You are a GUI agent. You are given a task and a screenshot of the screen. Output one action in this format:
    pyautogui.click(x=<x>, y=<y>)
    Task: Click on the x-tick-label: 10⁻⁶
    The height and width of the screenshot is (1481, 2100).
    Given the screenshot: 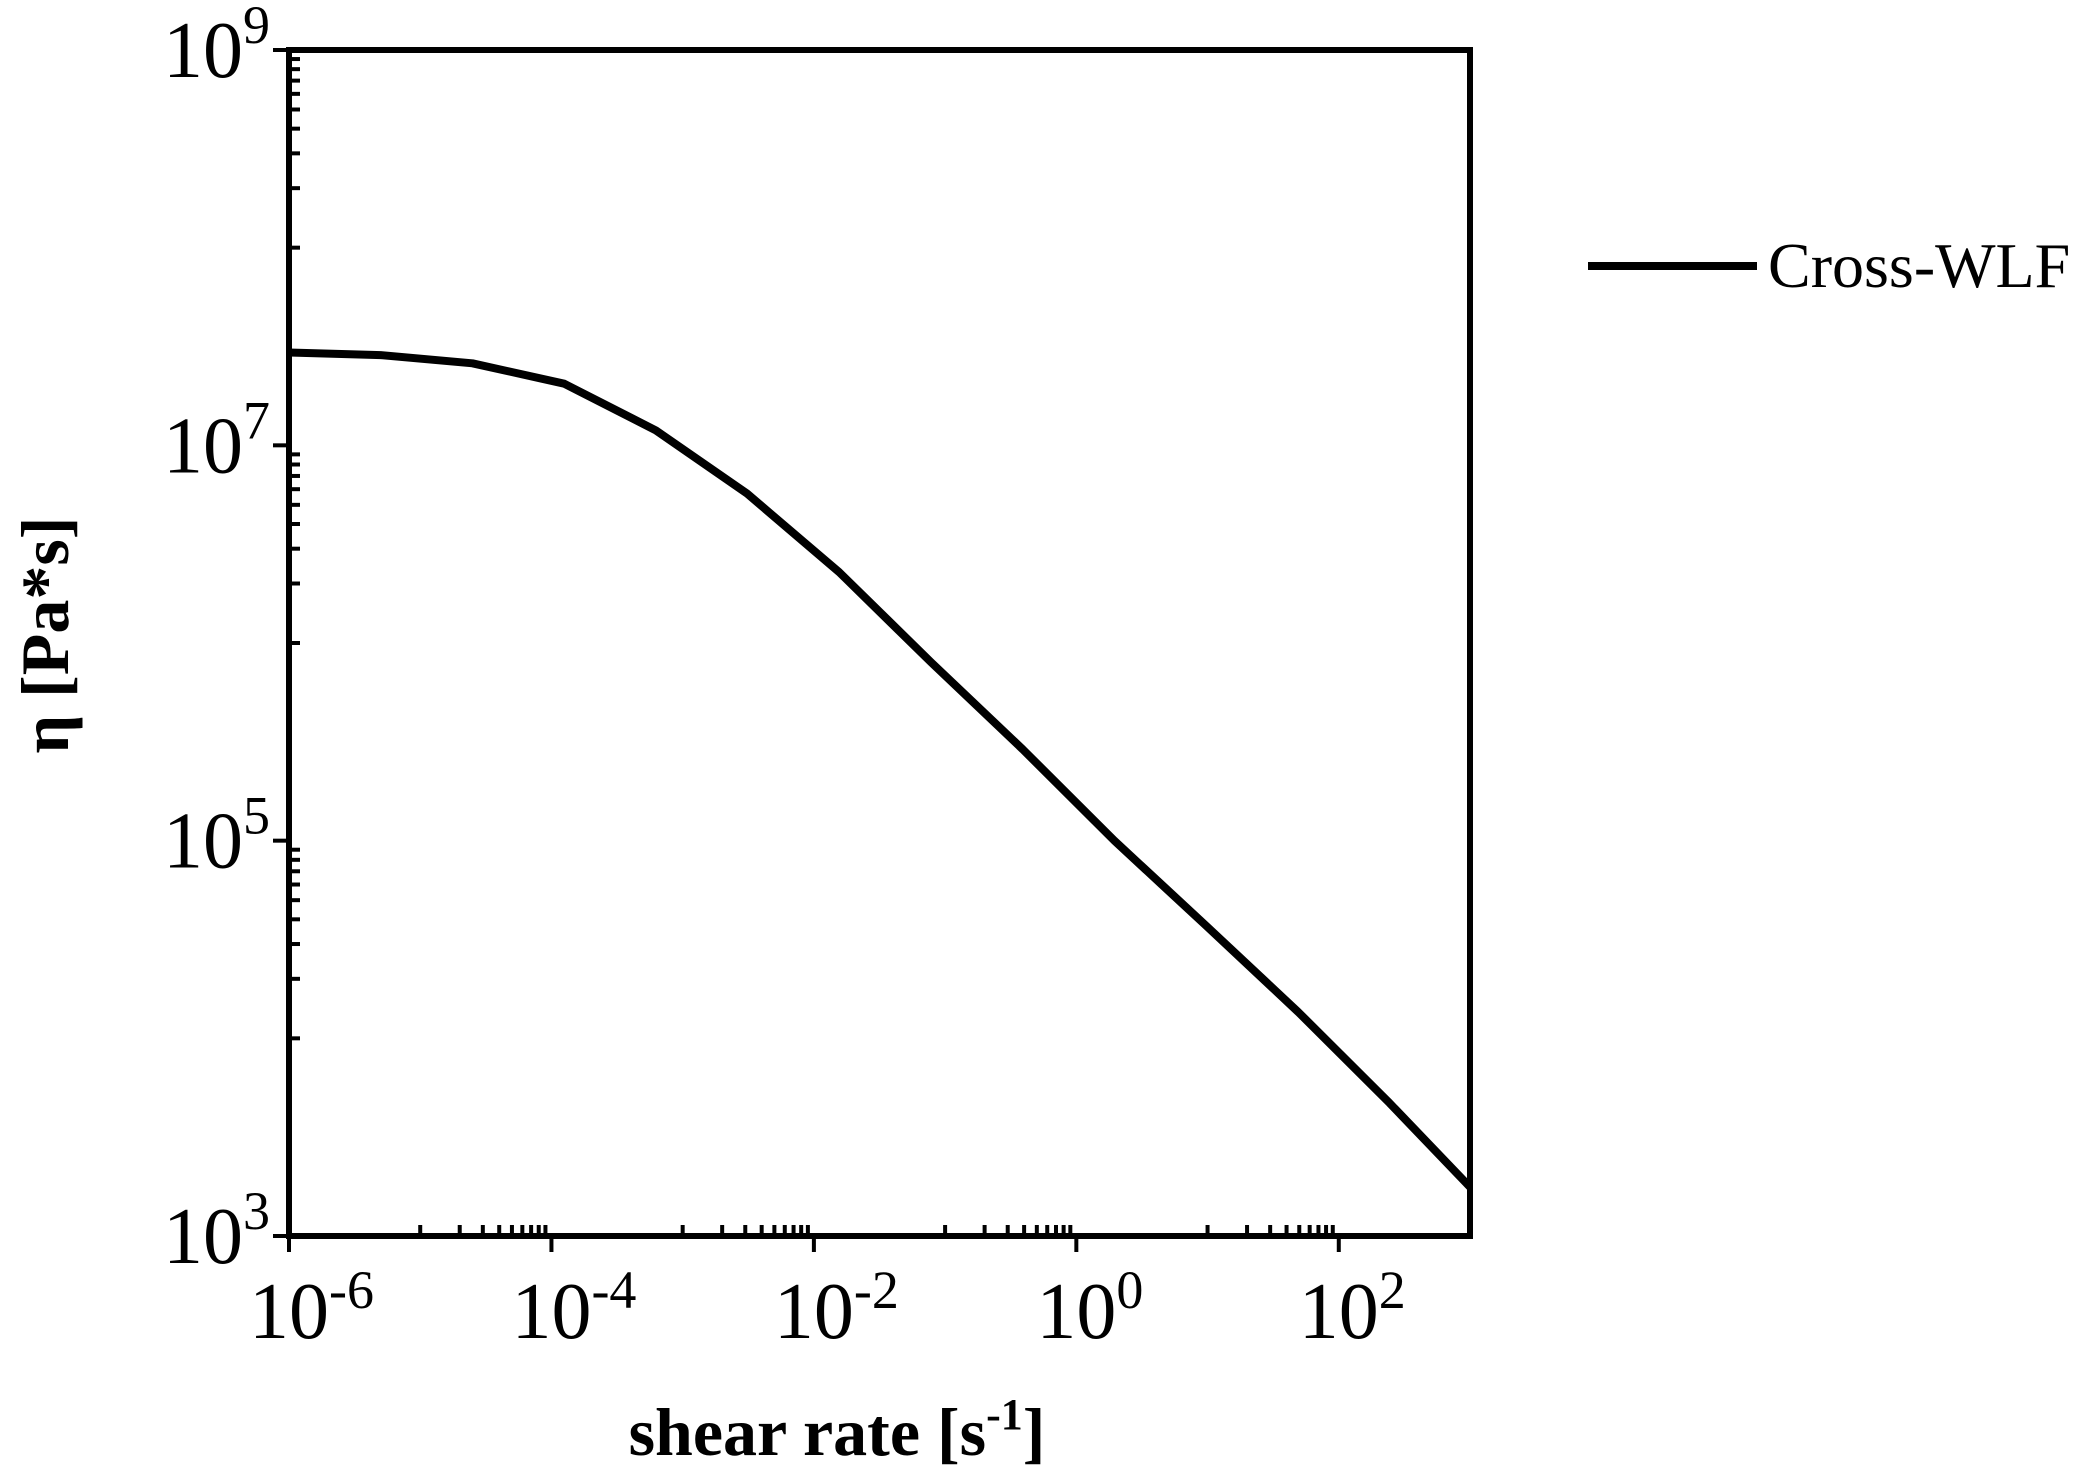 What is the action you would take?
    pyautogui.click(x=311, y=1308)
    